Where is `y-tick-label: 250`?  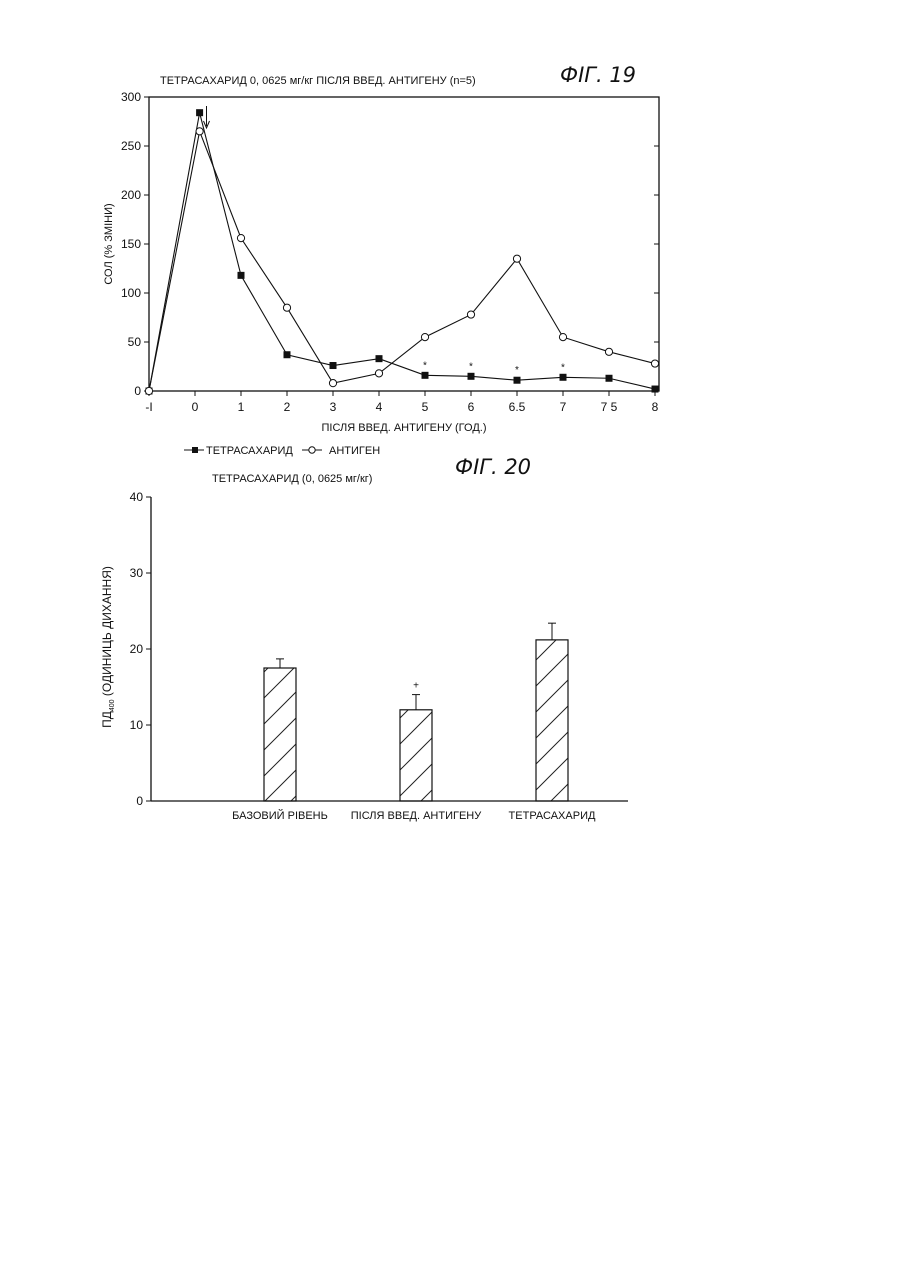
y-tick-label: 250 is located at coordinates (131, 146).